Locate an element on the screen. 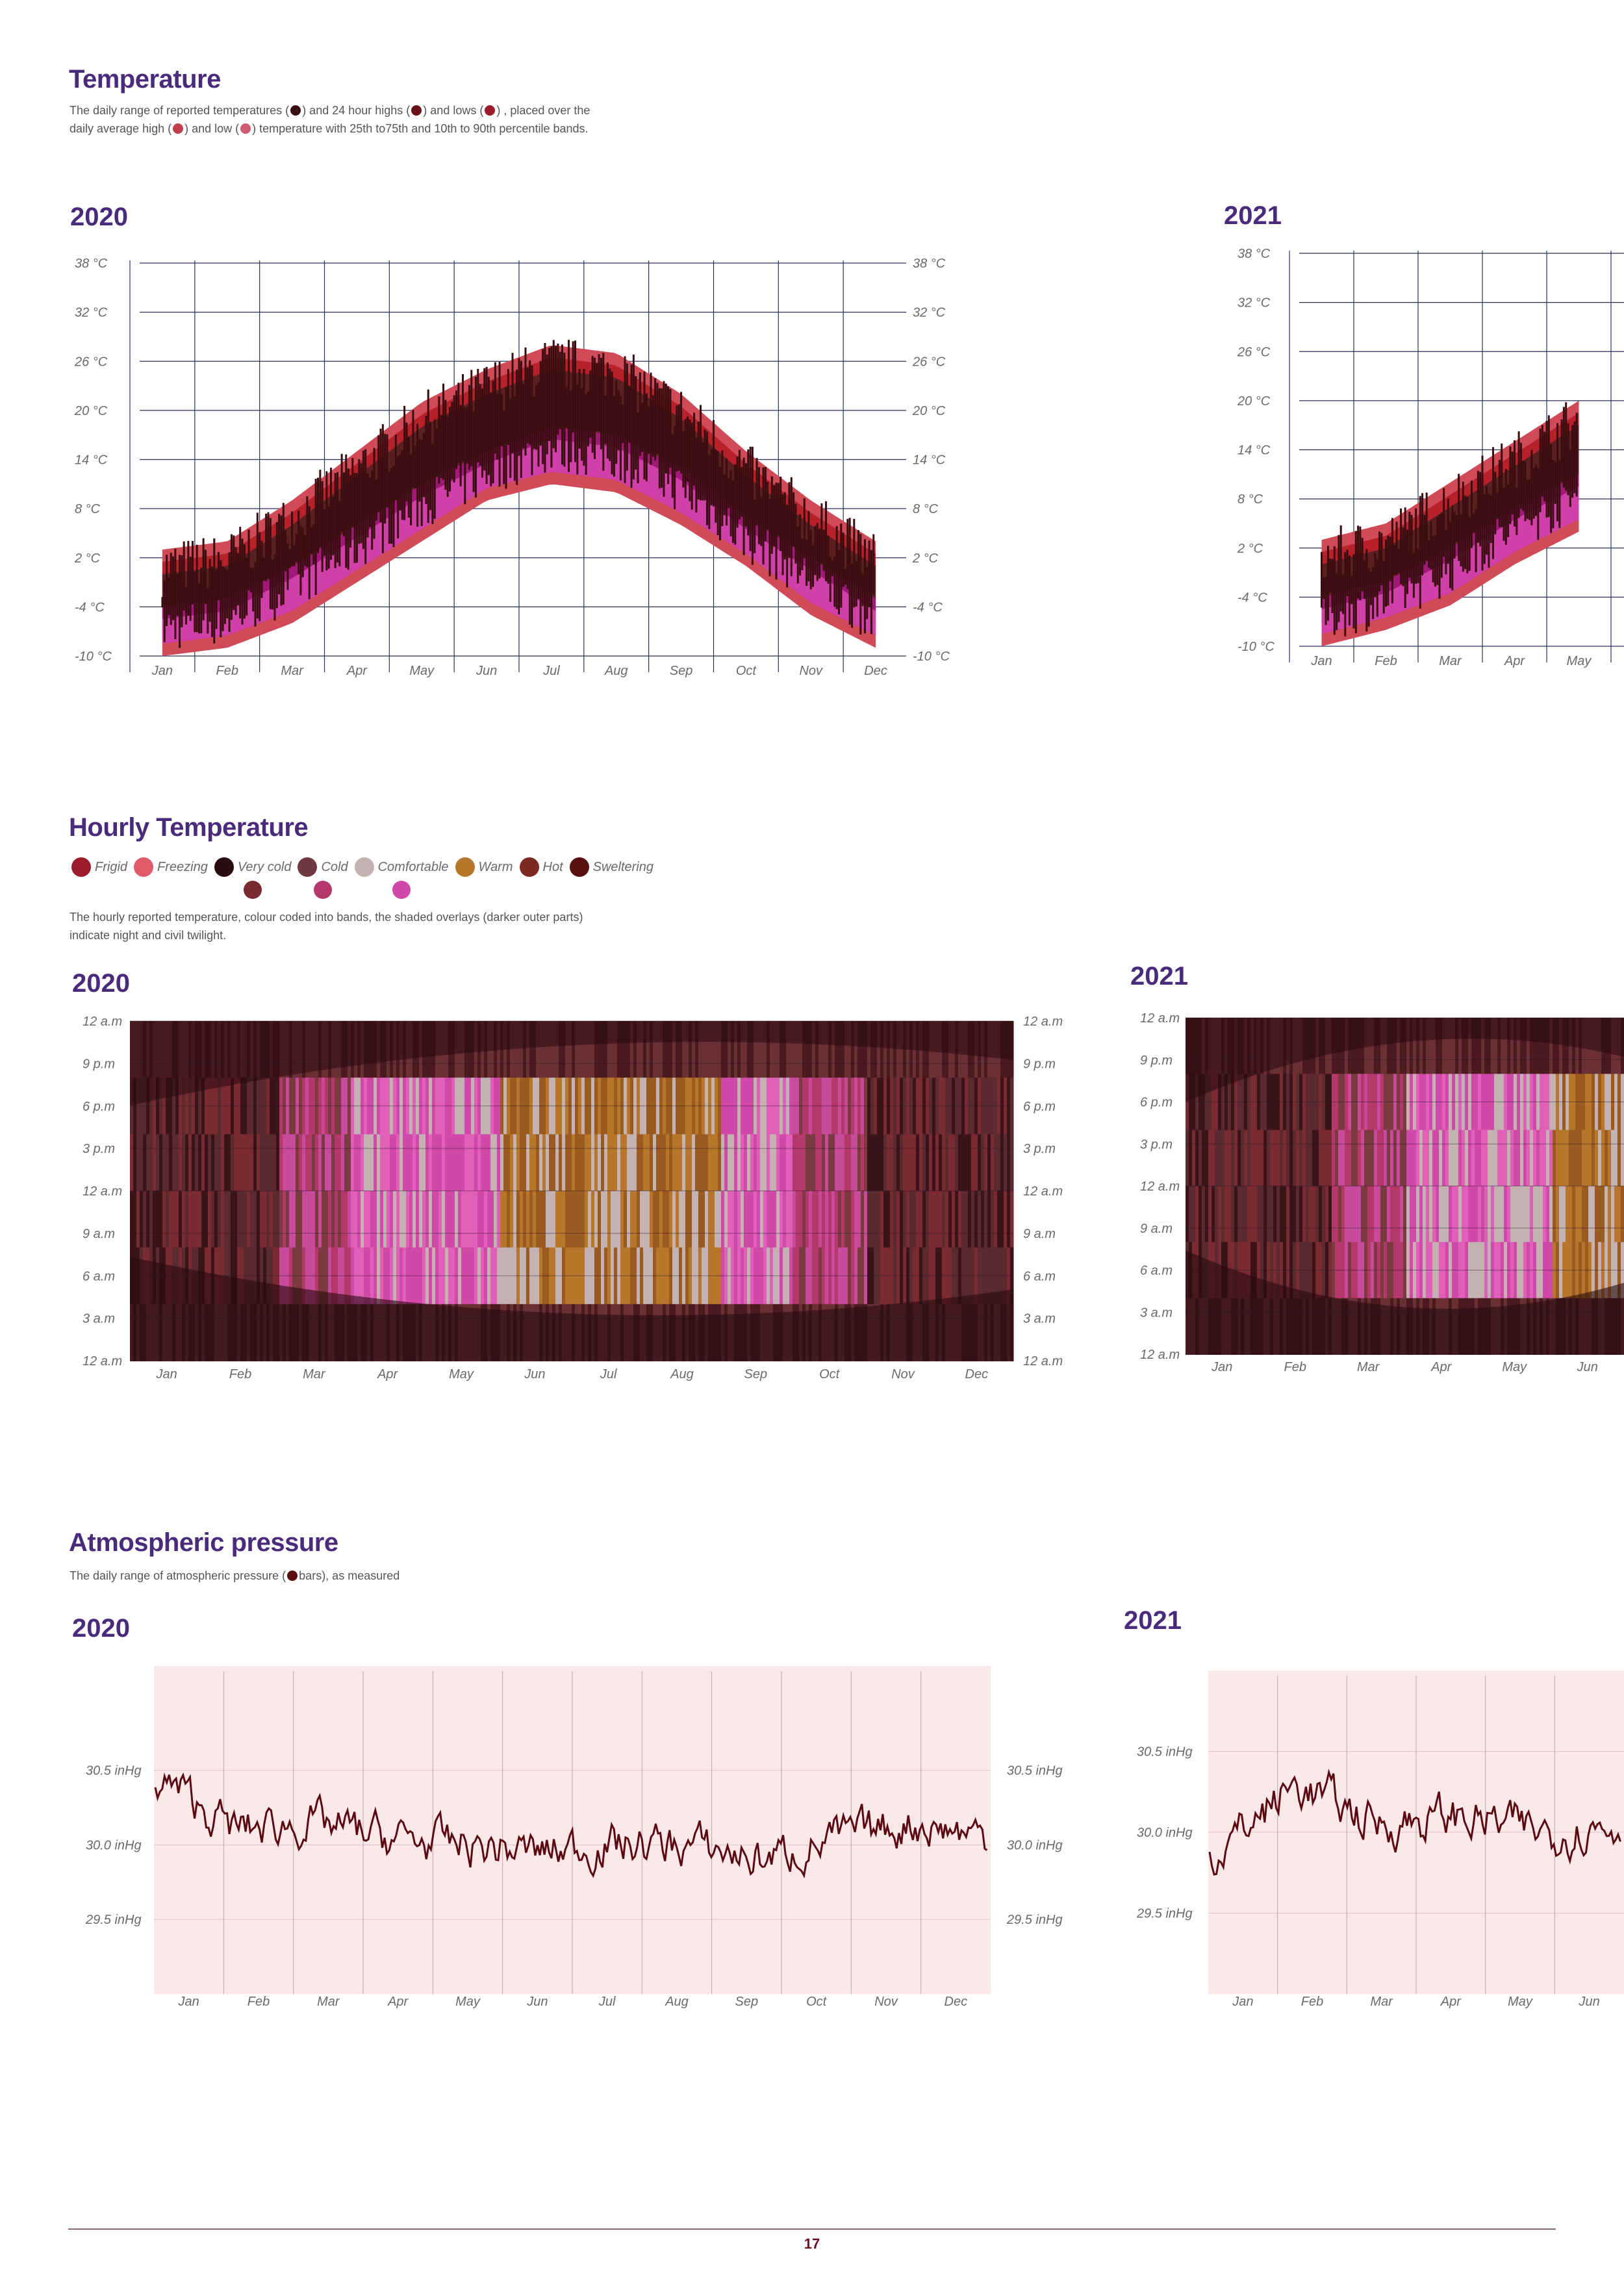 This screenshot has height=2296, width=1624. x-tick-label: Nov is located at coordinates (886, 2002).